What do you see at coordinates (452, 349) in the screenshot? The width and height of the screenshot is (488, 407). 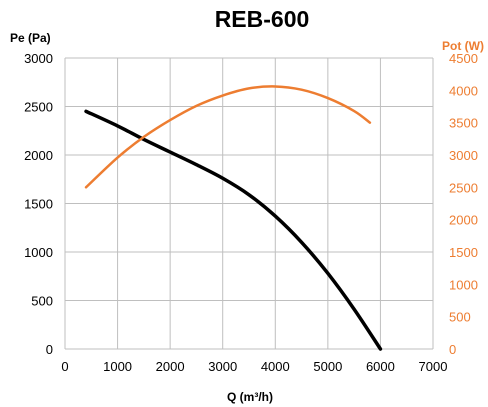 I see `y2-tick-label: 0` at bounding box center [452, 349].